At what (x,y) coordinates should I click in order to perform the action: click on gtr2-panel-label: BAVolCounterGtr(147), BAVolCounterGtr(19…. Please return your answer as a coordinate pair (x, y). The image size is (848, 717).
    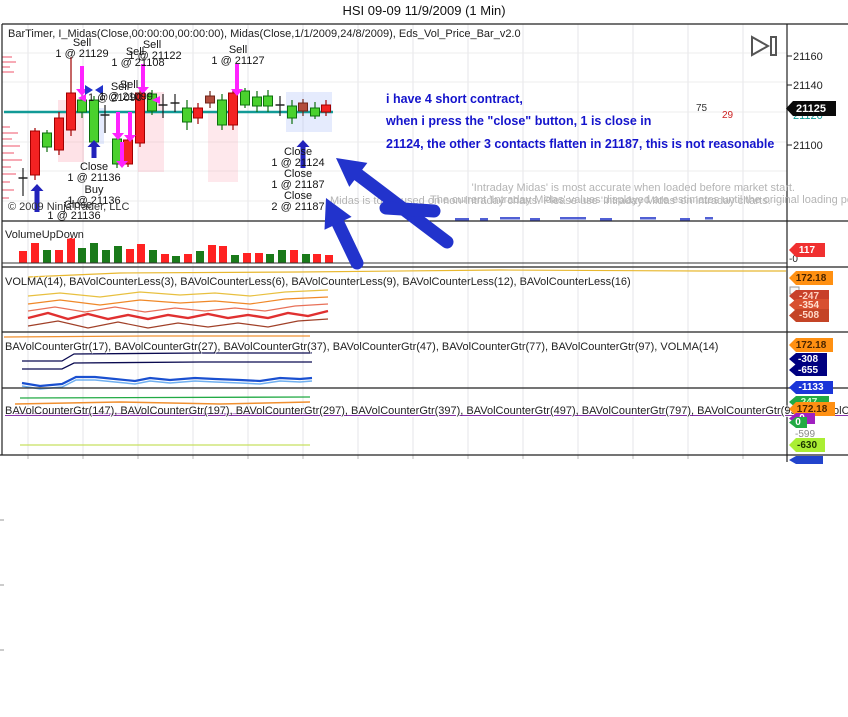
    Looking at the image, I should click on (426, 411).